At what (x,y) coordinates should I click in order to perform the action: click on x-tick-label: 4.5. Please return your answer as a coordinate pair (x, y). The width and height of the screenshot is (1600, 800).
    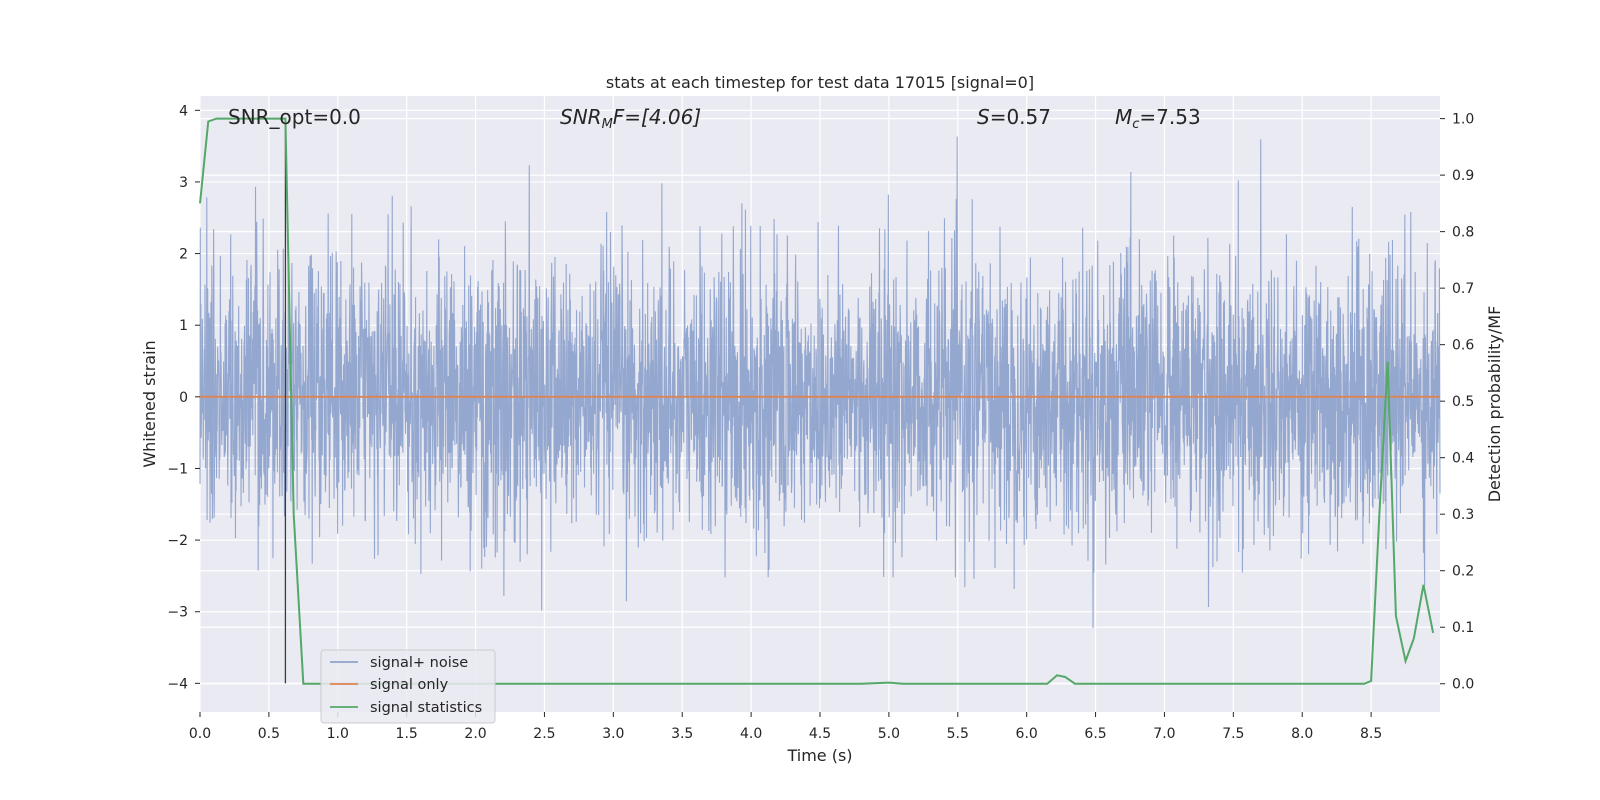
    Looking at the image, I should click on (820, 734).